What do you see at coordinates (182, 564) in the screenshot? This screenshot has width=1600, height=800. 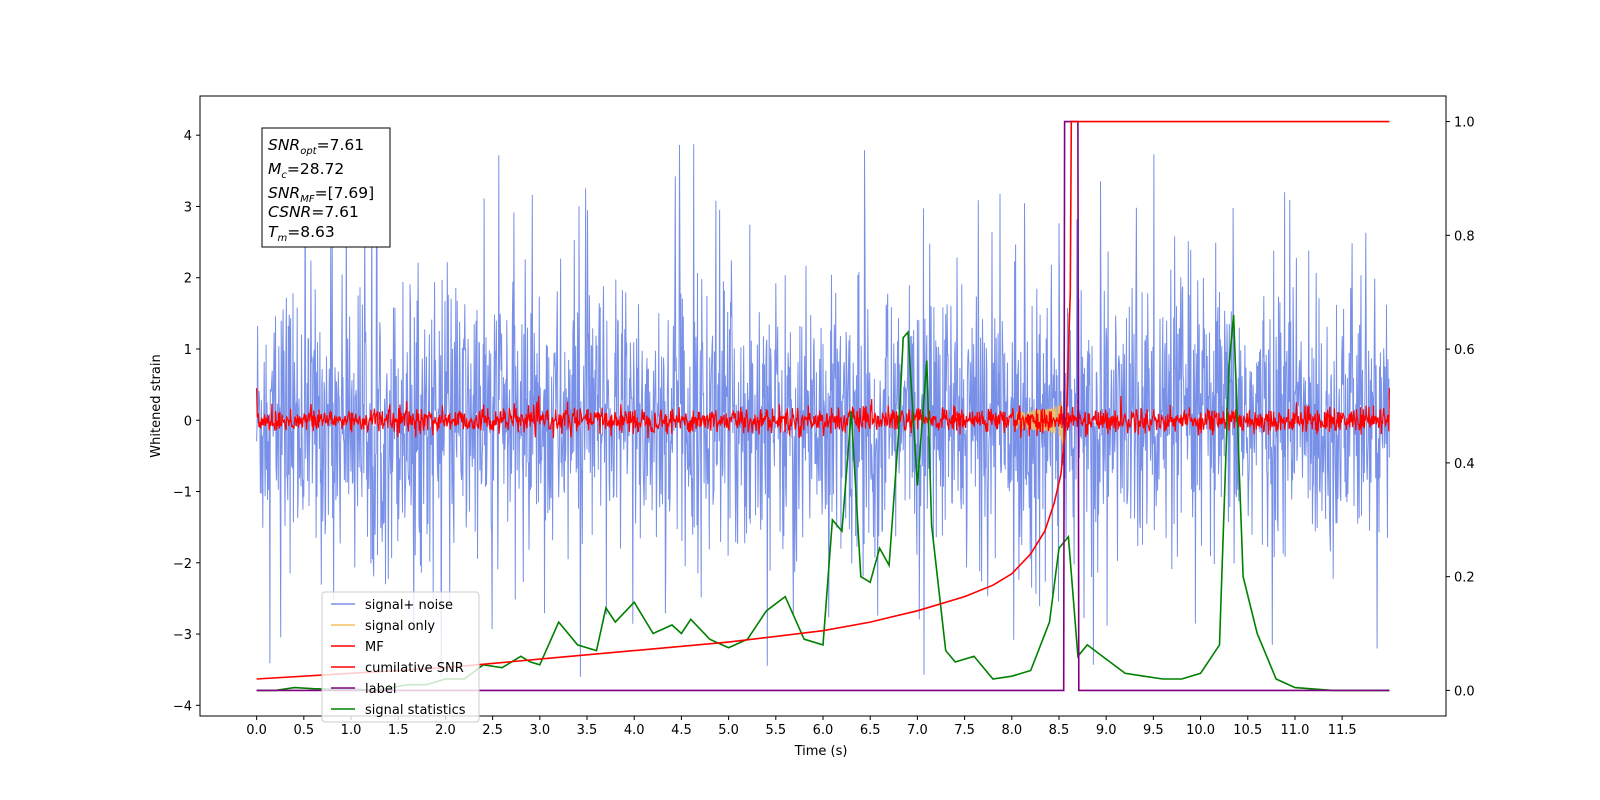 I see `y-left-tick-label: −2` at bounding box center [182, 564].